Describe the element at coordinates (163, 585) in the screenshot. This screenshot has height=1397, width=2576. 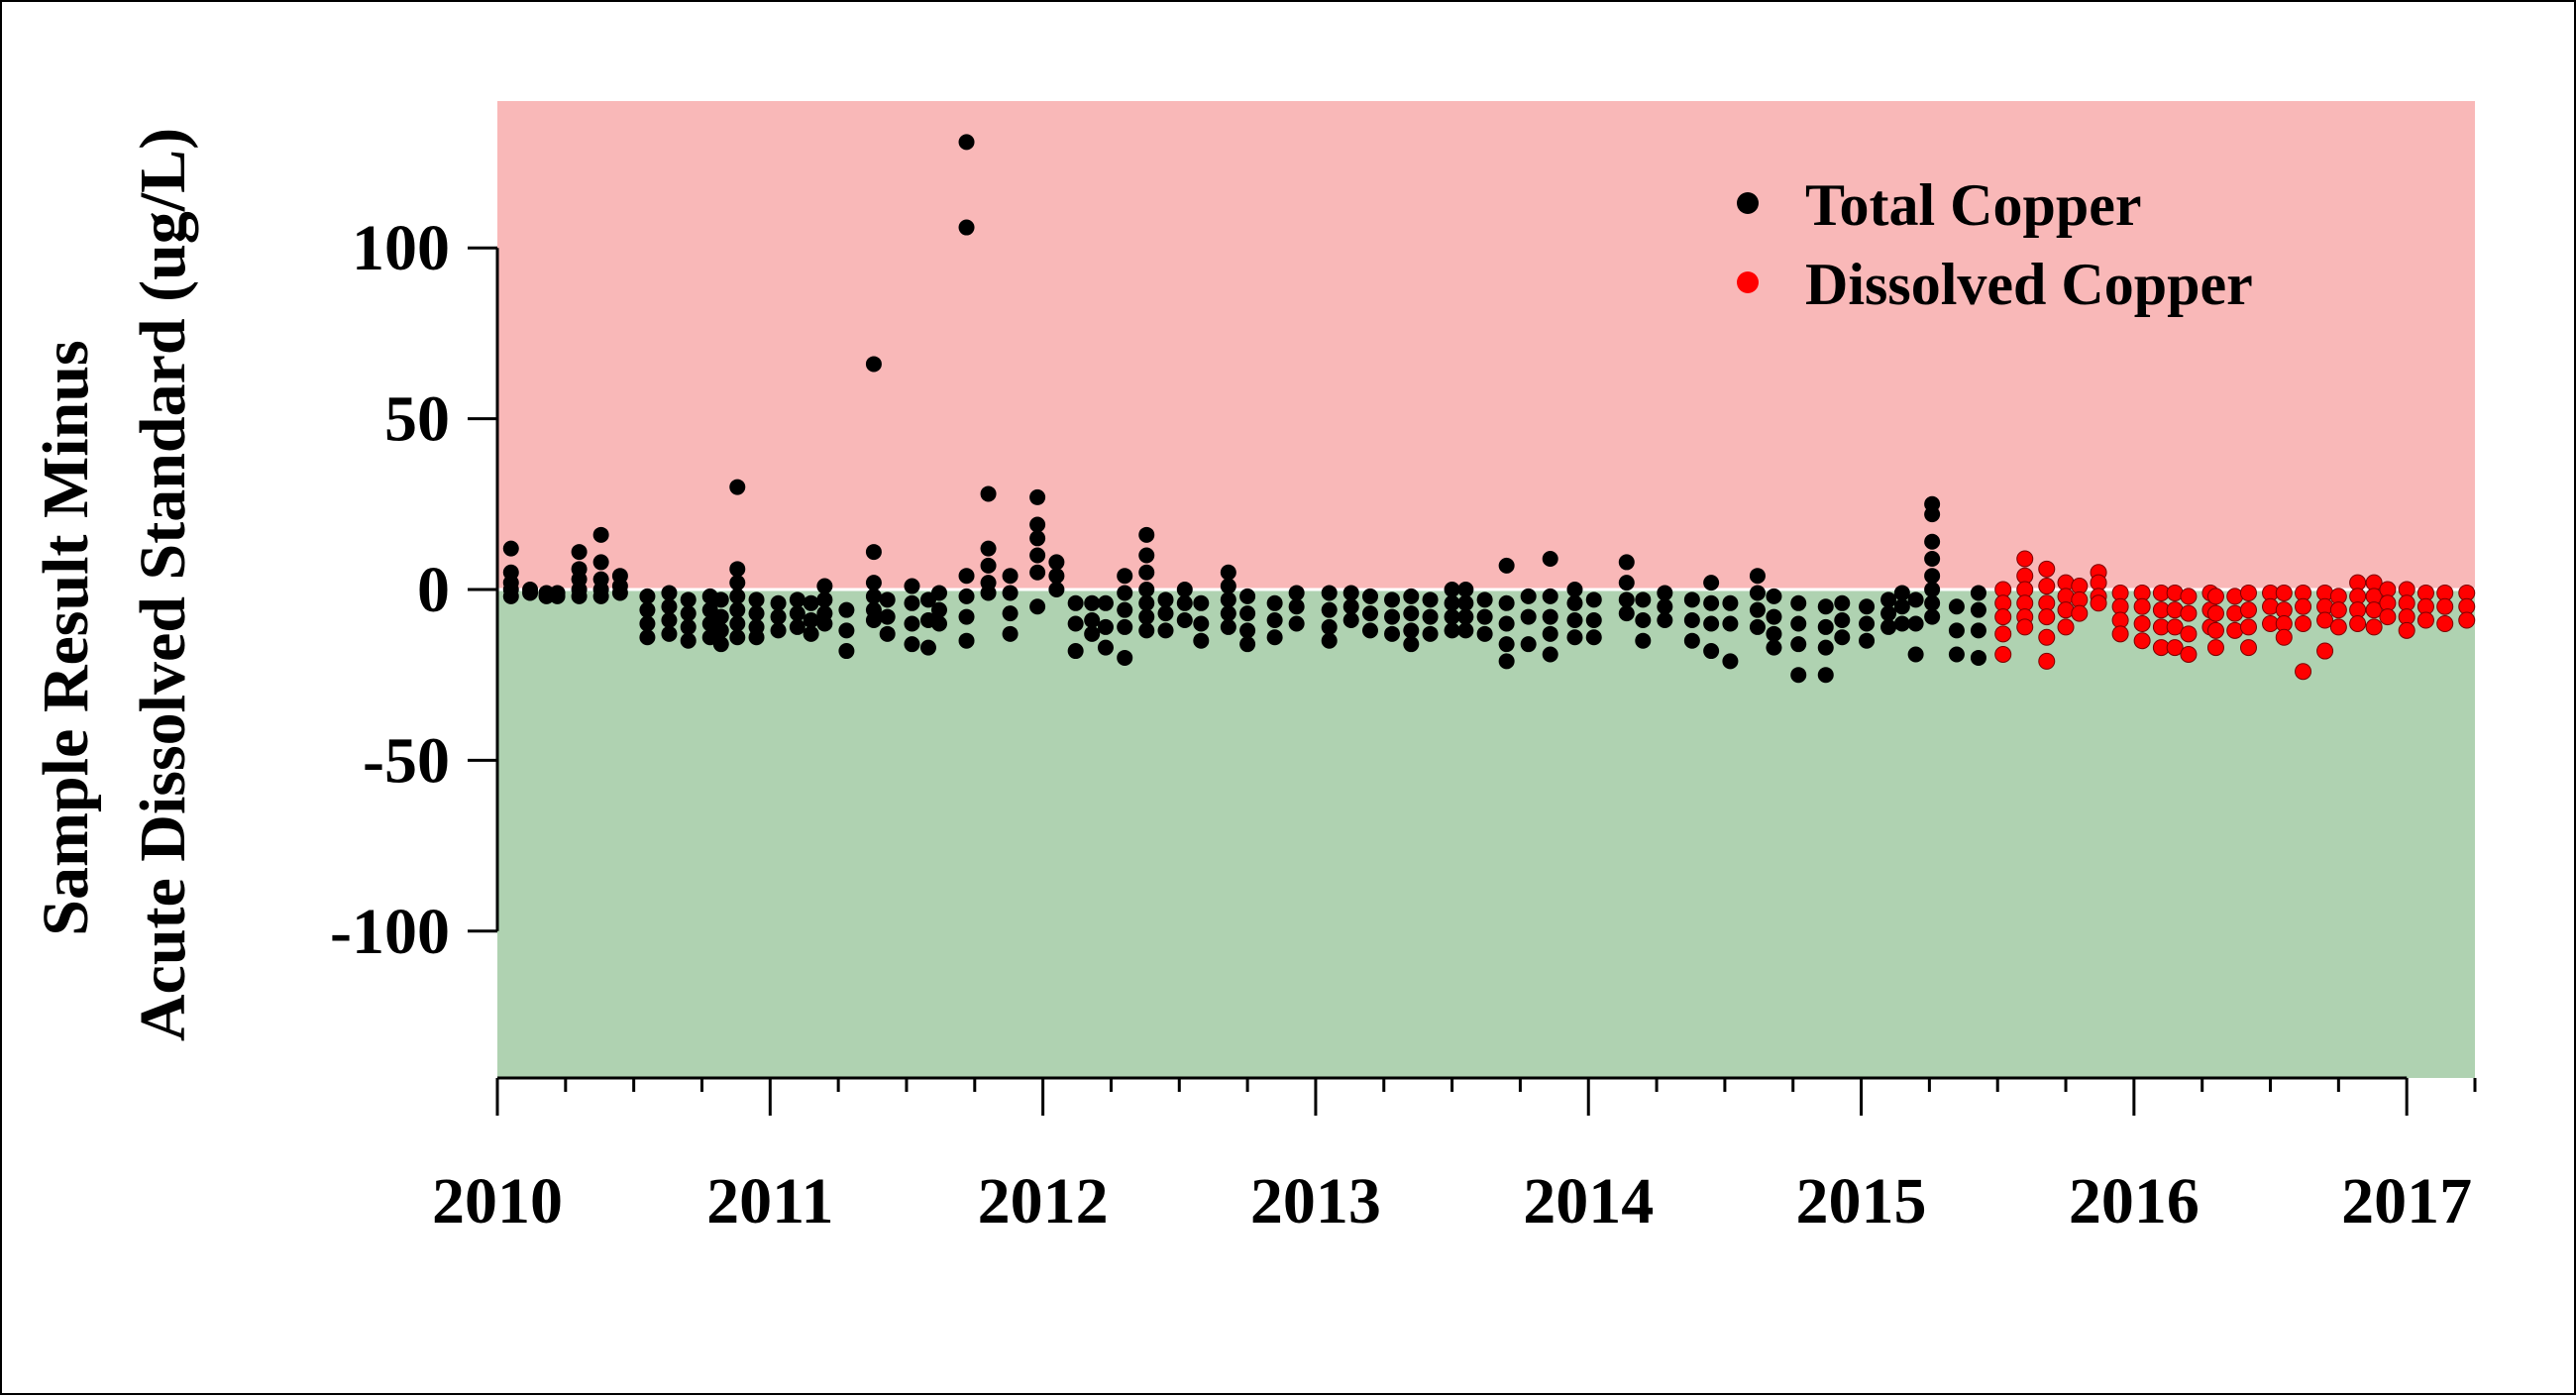
I see `y-axis-label-line-2: Acute Dissolved Standard (ug/L)` at that location.